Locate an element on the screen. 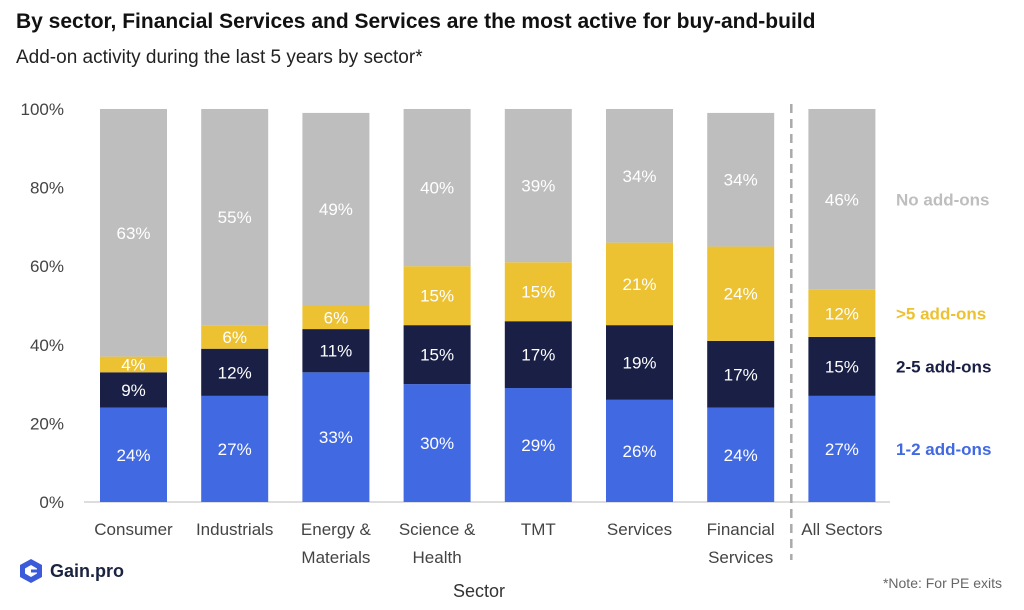 The image size is (1024, 610). y-tick-label: 40% is located at coordinates (47, 345).